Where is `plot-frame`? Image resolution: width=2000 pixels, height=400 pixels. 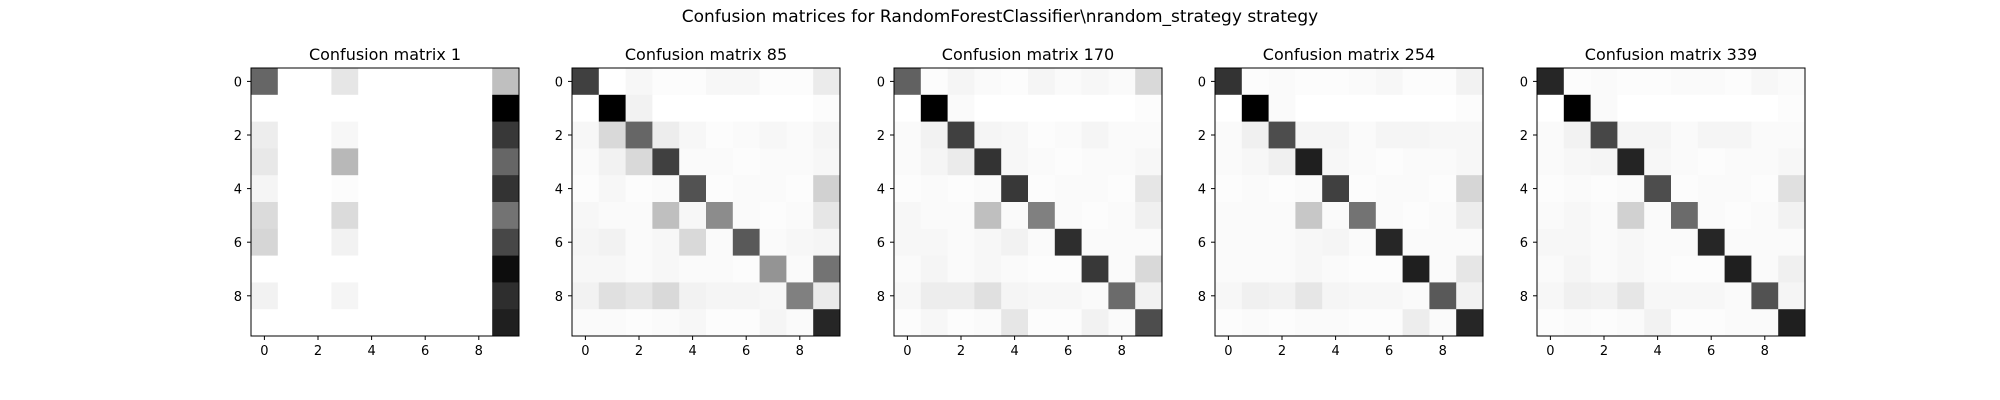
plot-frame is located at coordinates (1349, 202).